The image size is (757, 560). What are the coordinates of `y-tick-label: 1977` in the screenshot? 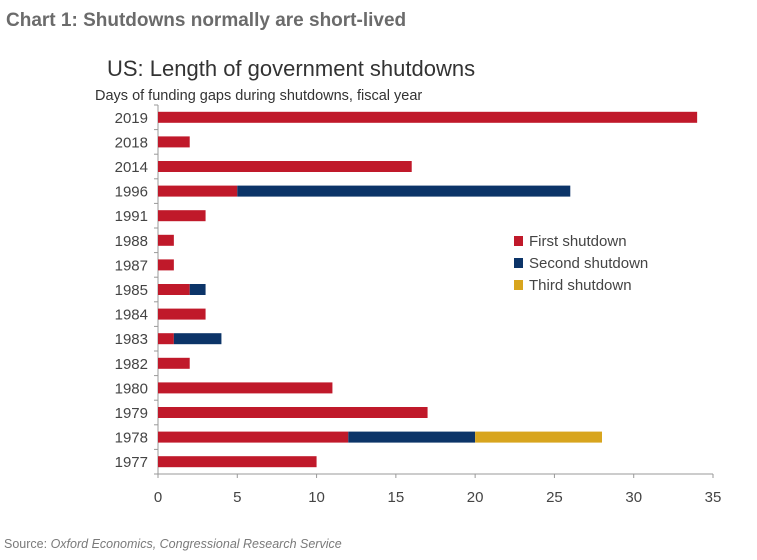 It's located at (131, 462).